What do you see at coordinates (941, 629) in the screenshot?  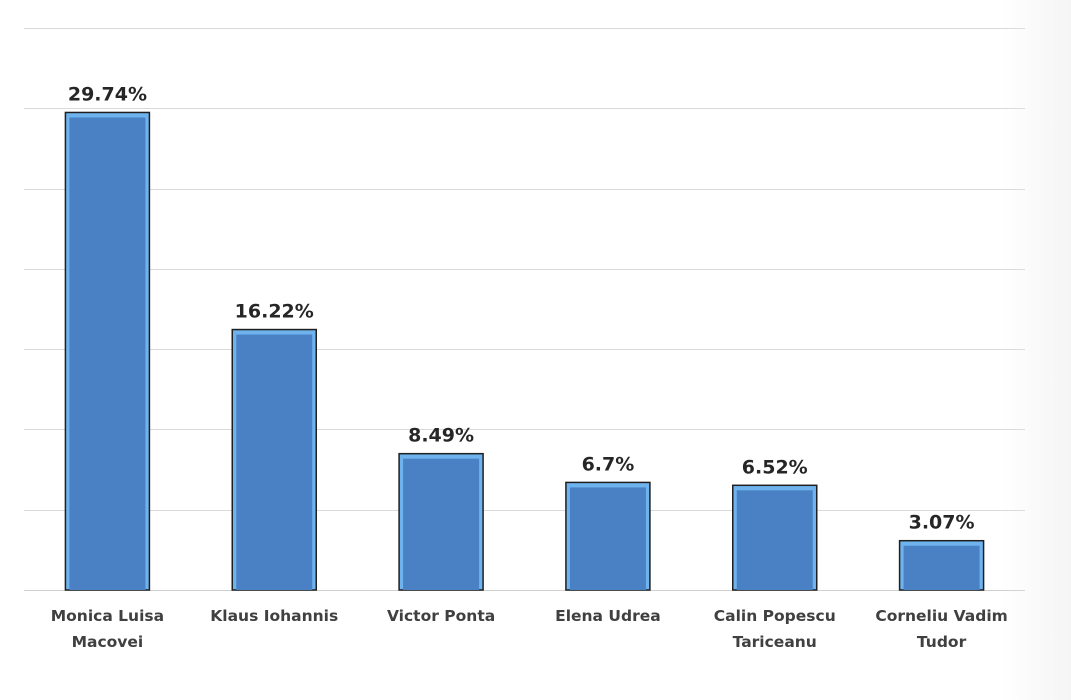 I see `category-label: Corneliu Vadim Tudor` at bounding box center [941, 629].